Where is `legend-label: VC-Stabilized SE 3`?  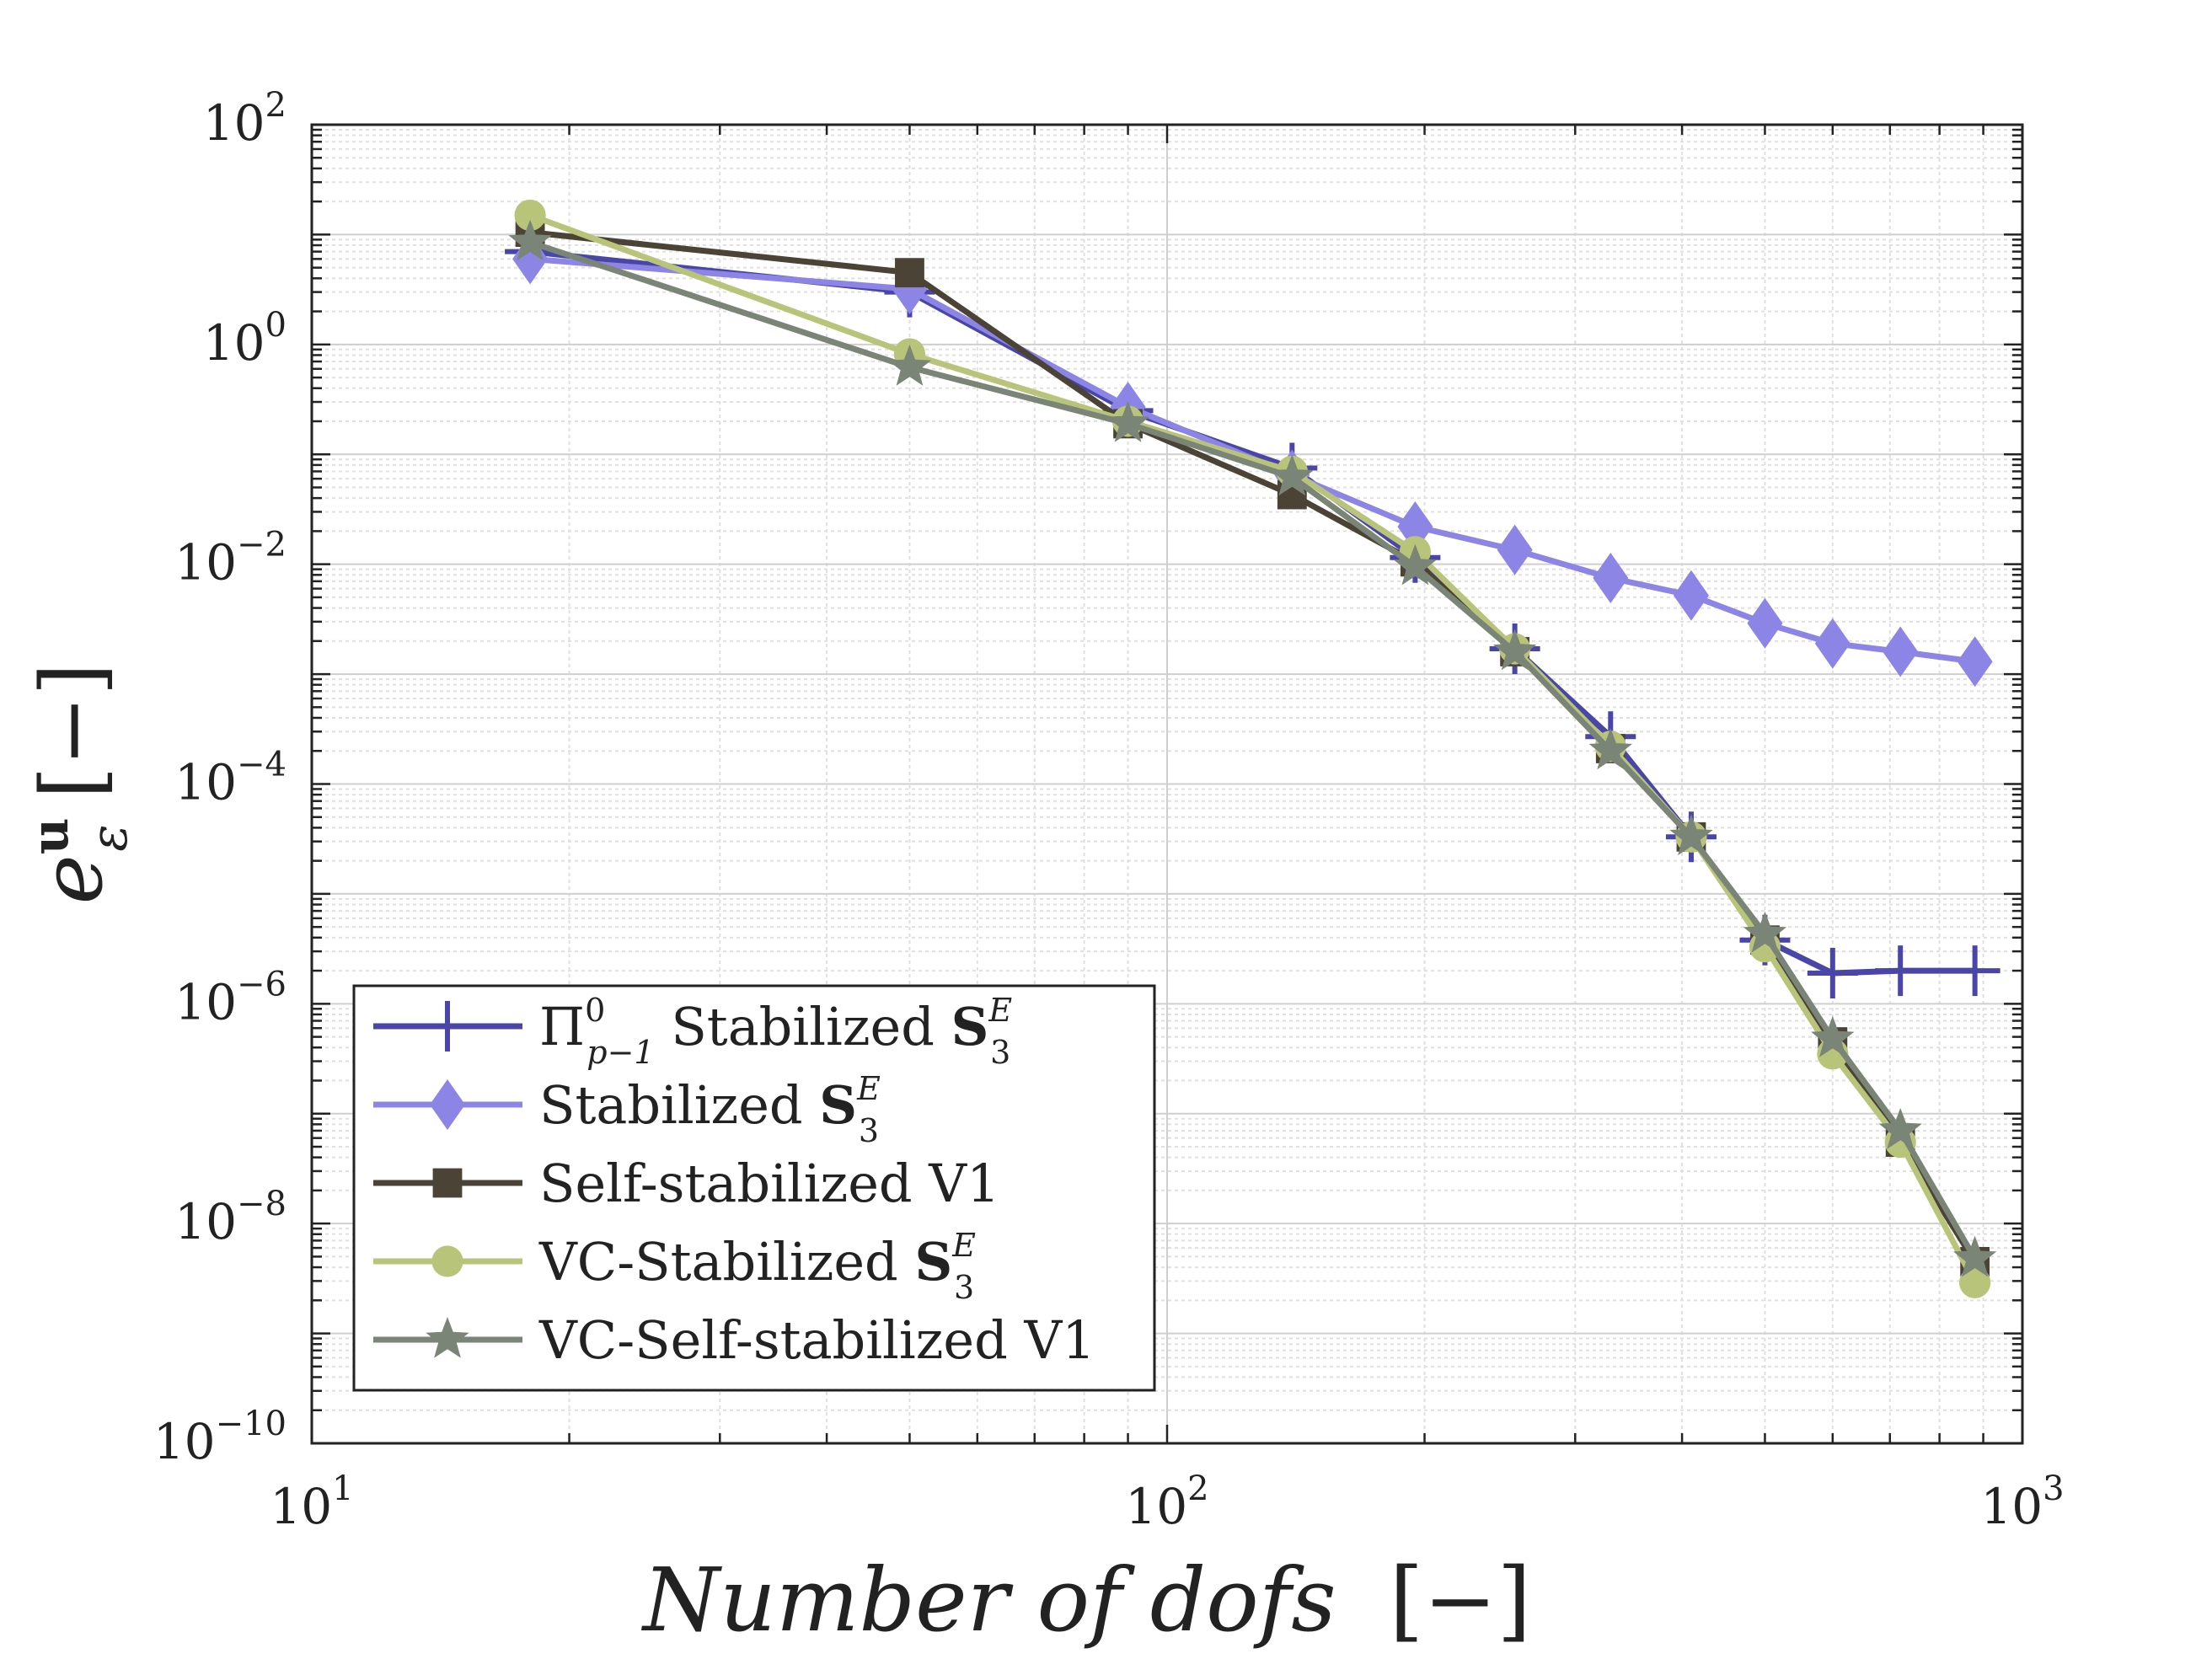
legend-label: VC-Stabilized SE 3 is located at coordinates (757, 1266).